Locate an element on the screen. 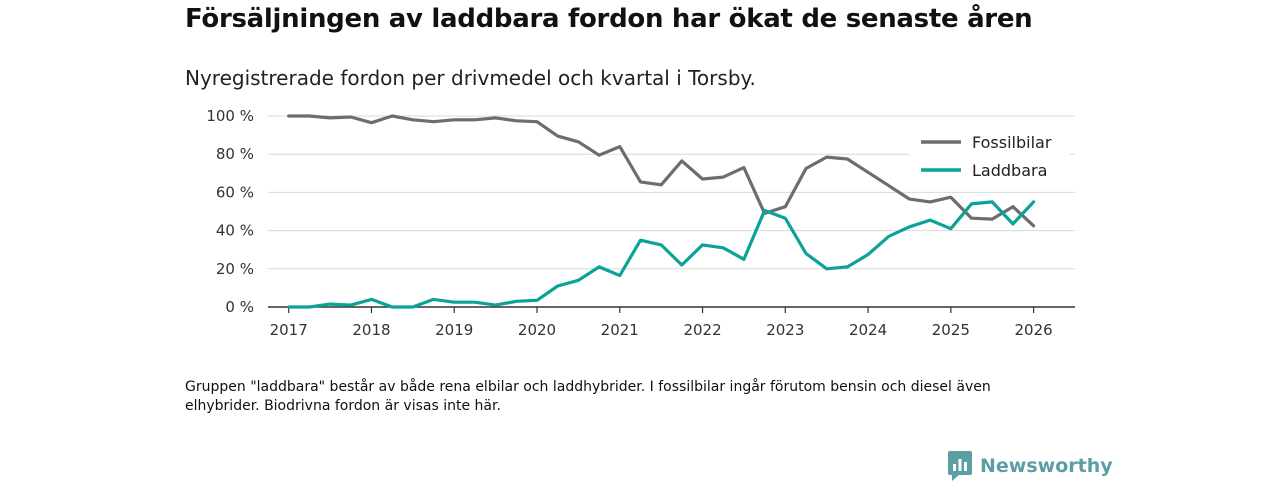 This screenshot has width=1280, height=481. y-tick-label: 40 % is located at coordinates (235, 231).